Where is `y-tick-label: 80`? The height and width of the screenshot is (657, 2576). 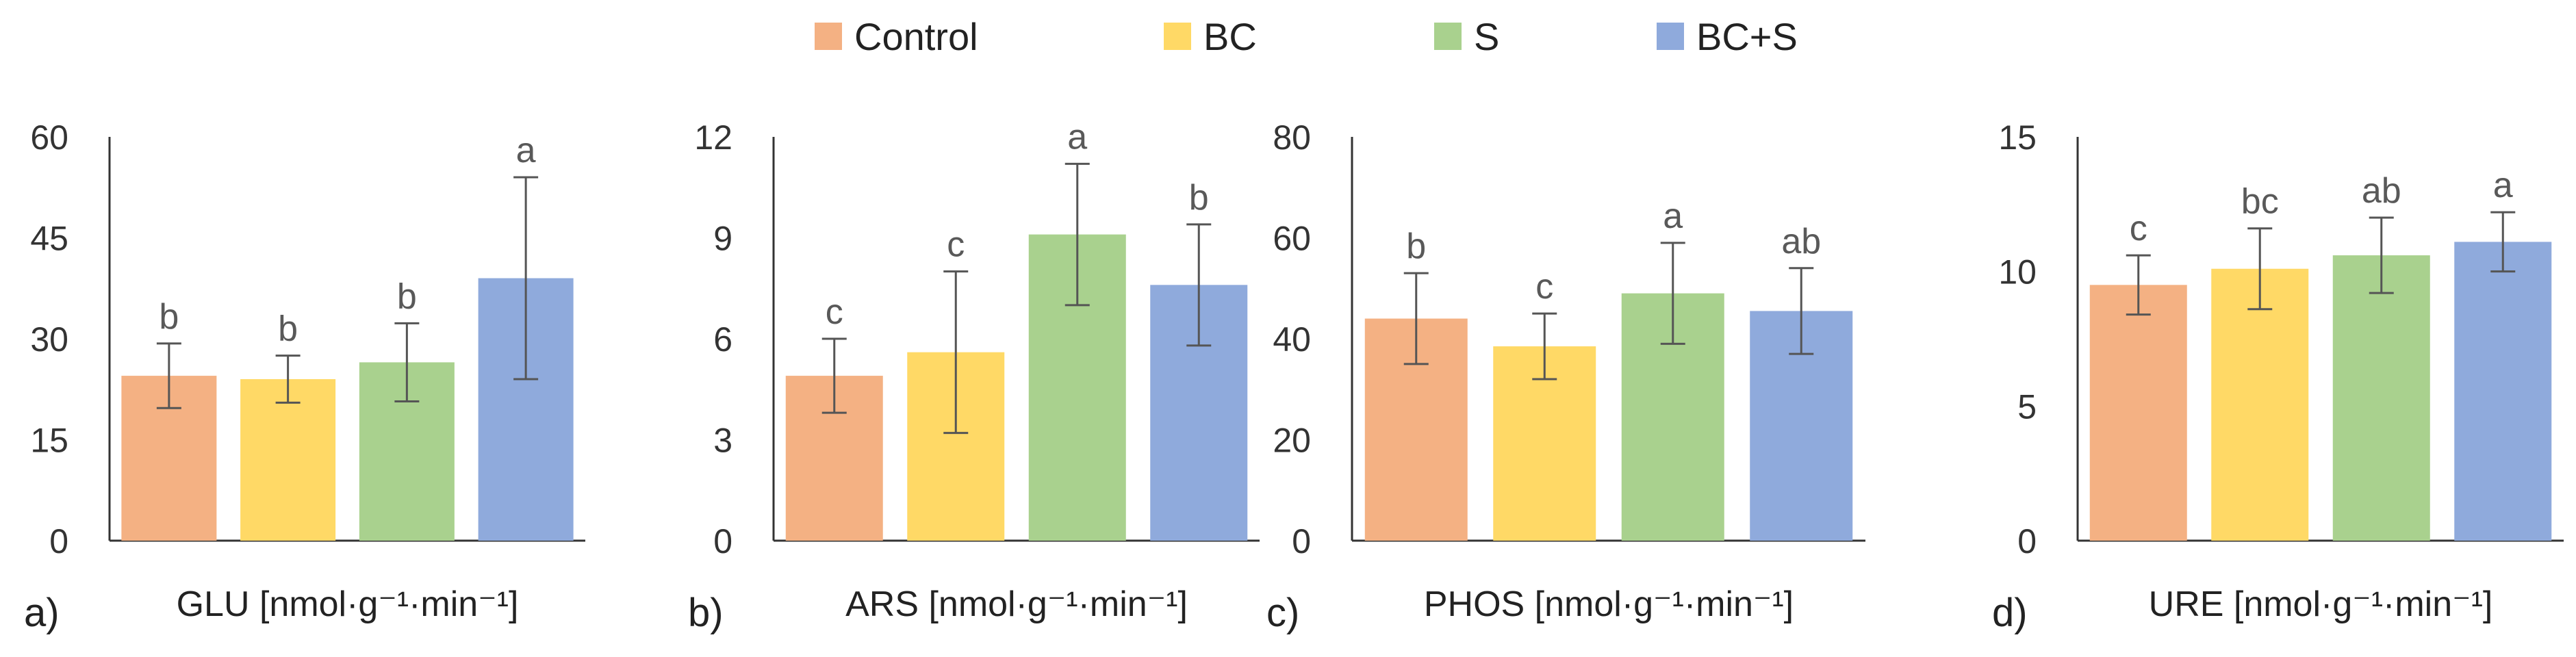 y-tick-label: 80 is located at coordinates (1292, 137).